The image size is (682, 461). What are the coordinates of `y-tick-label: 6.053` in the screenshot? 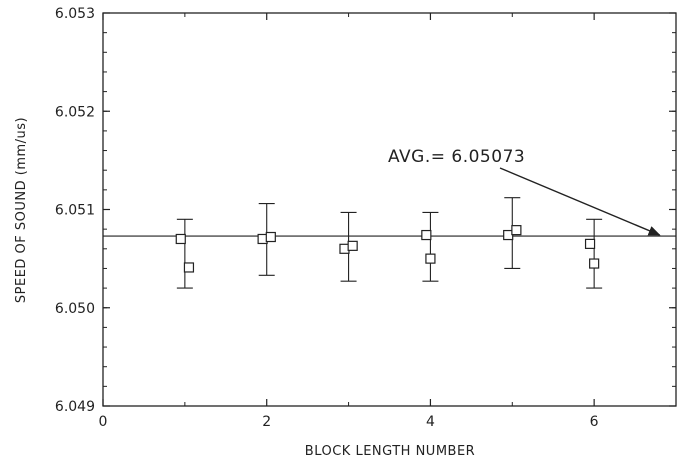 It's located at (75, 14).